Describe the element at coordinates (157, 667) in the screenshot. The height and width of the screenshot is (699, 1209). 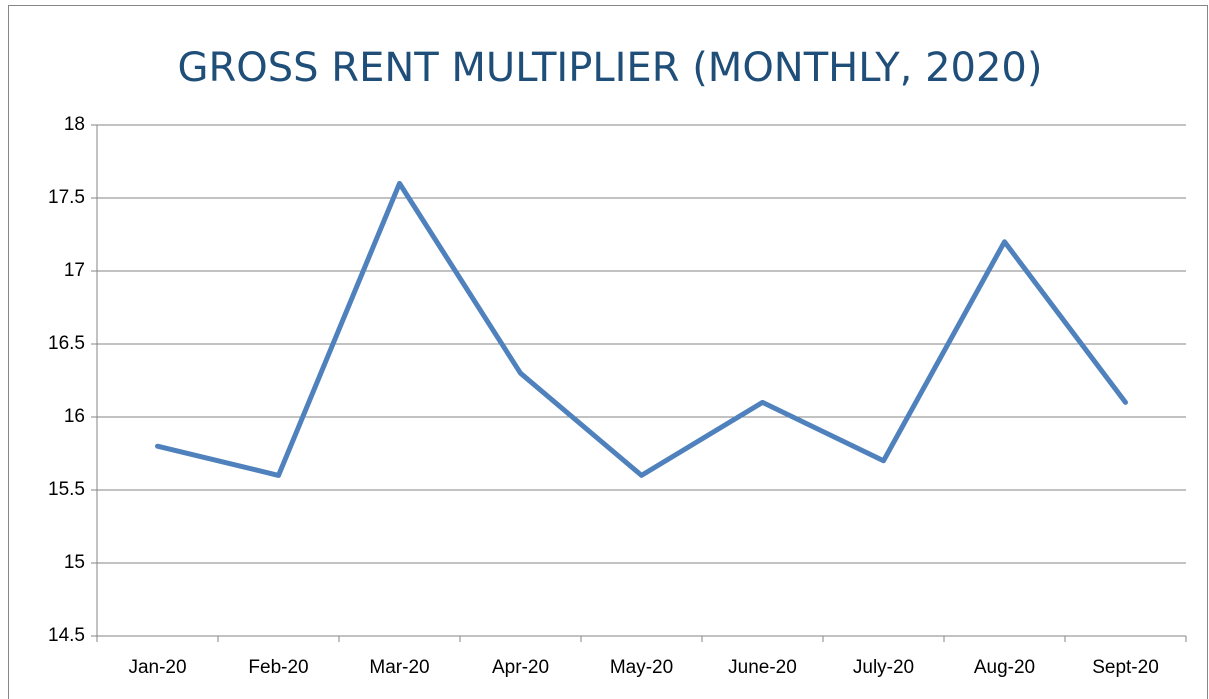
I see `x-tick-label: Jan-20` at that location.